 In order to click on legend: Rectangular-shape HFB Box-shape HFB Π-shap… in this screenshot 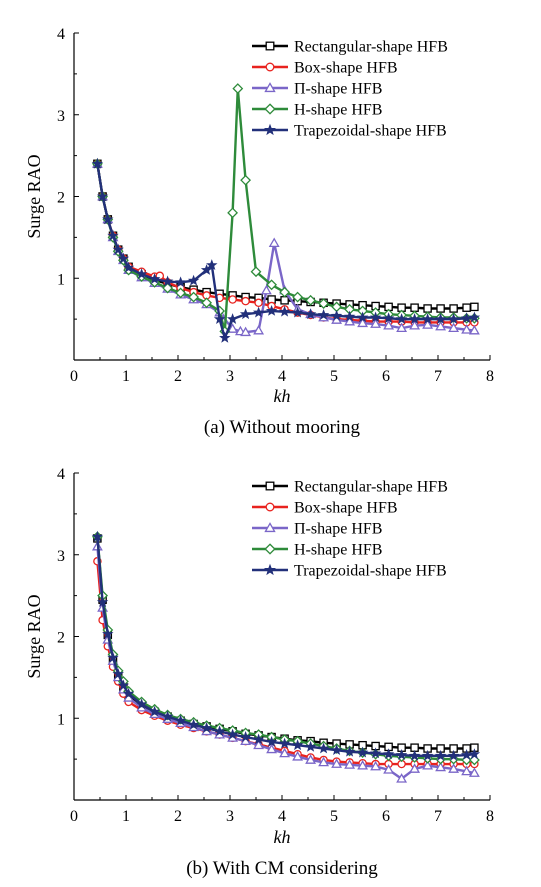, I will do `click(350, 529)`.